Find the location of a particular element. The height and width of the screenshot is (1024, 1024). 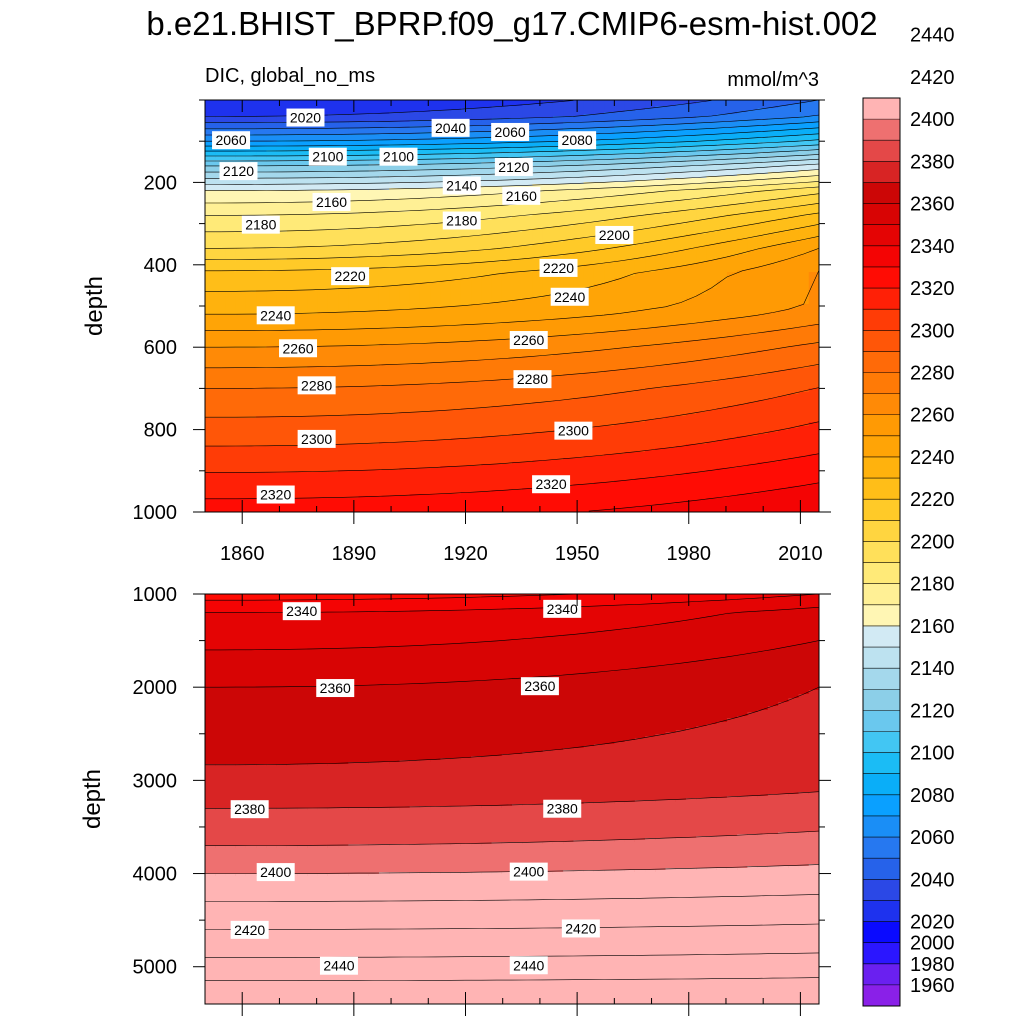

contour-label-text: 2320 is located at coordinates (275, 495).